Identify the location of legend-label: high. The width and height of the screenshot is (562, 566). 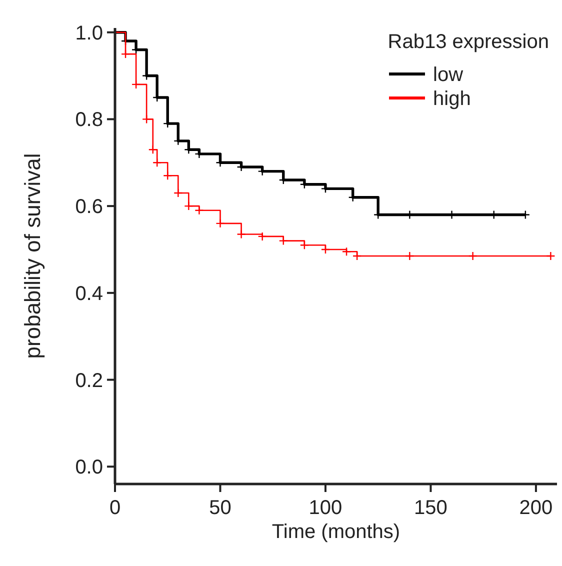
(452, 99).